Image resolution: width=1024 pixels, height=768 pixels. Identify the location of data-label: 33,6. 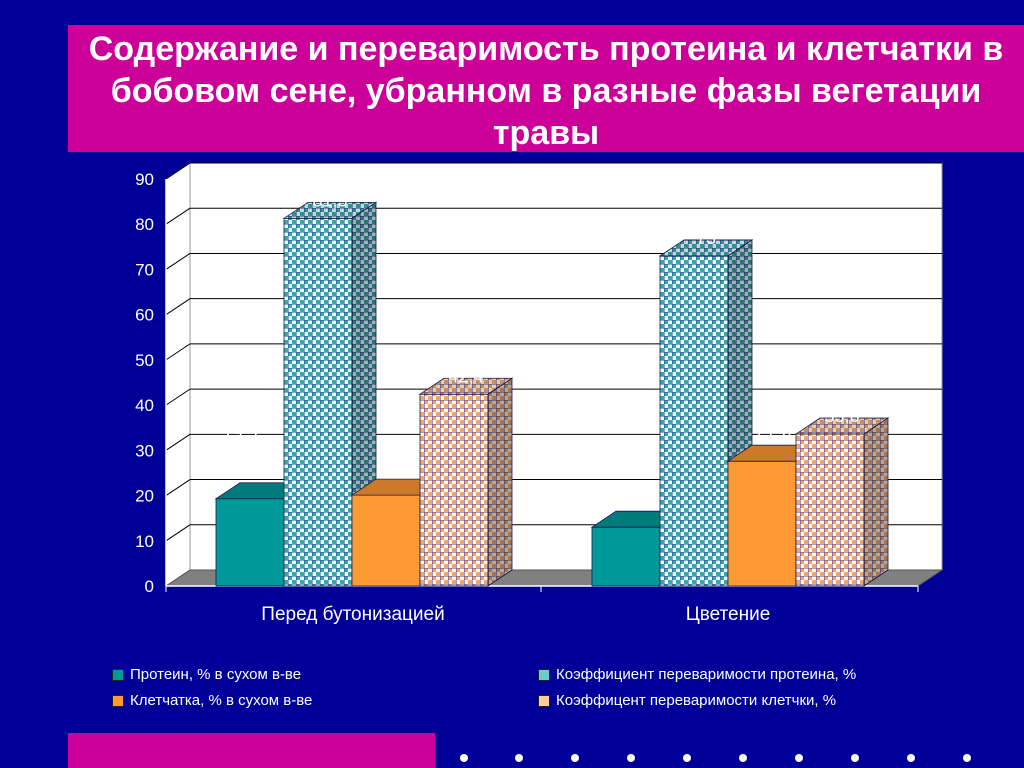
(841, 416).